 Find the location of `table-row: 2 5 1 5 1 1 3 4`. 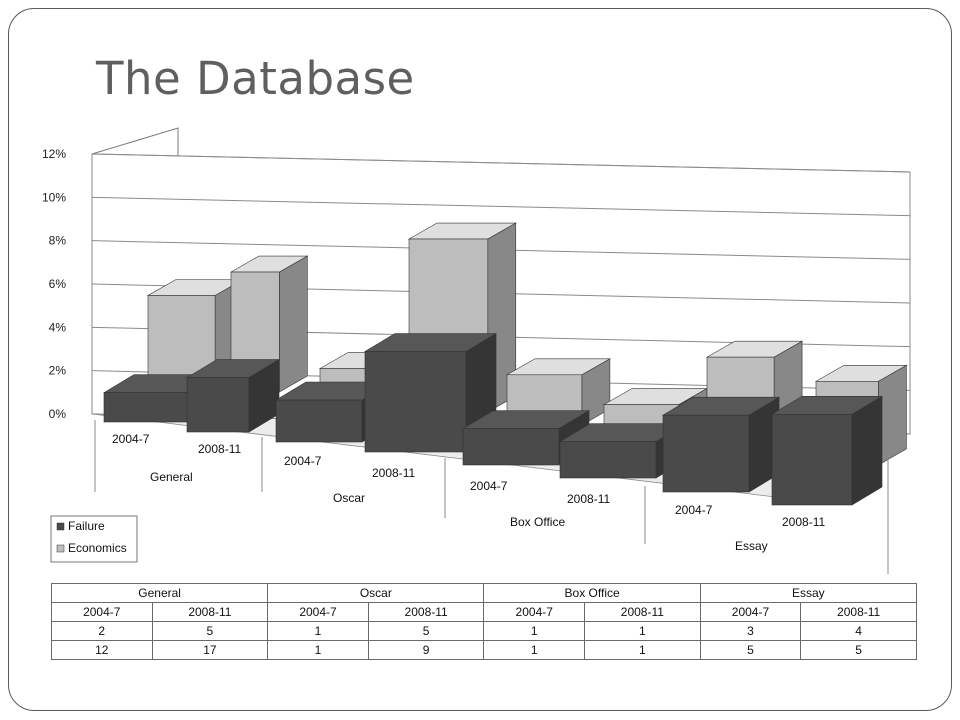

table-row: 2 5 1 5 1 1 3 4 is located at coordinates (484, 631).